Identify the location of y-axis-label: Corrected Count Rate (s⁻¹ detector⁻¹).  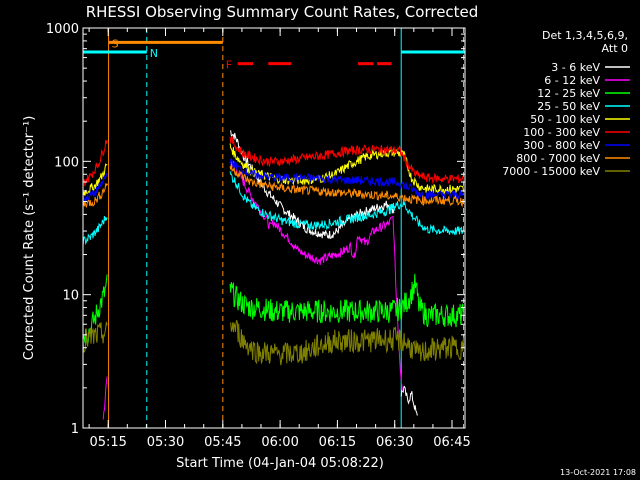
(29, 238).